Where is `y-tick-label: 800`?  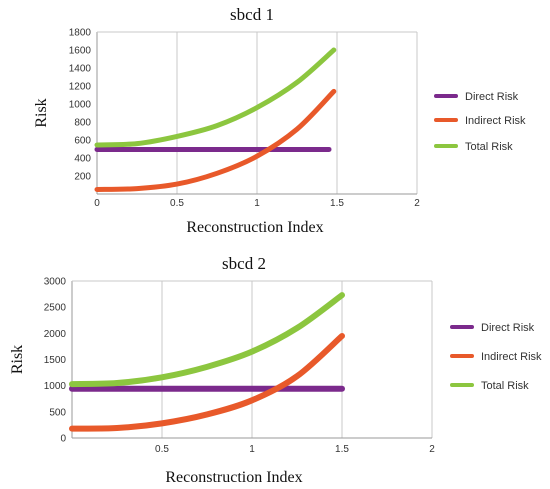
y-tick-label: 800 is located at coordinates (82, 123).